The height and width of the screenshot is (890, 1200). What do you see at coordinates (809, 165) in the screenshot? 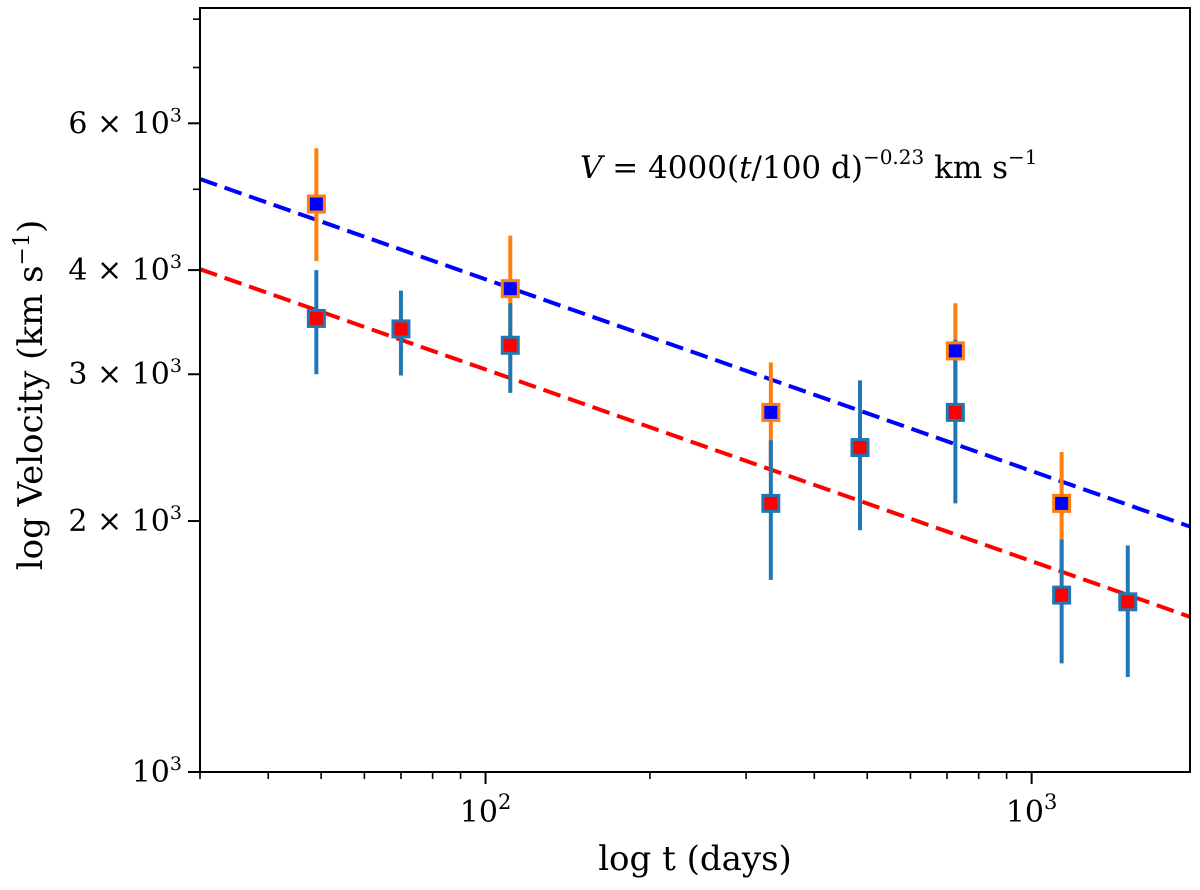
I see `fit-annotation: V = 4000(t/100 d)−0.23 km s−1` at bounding box center [809, 165].